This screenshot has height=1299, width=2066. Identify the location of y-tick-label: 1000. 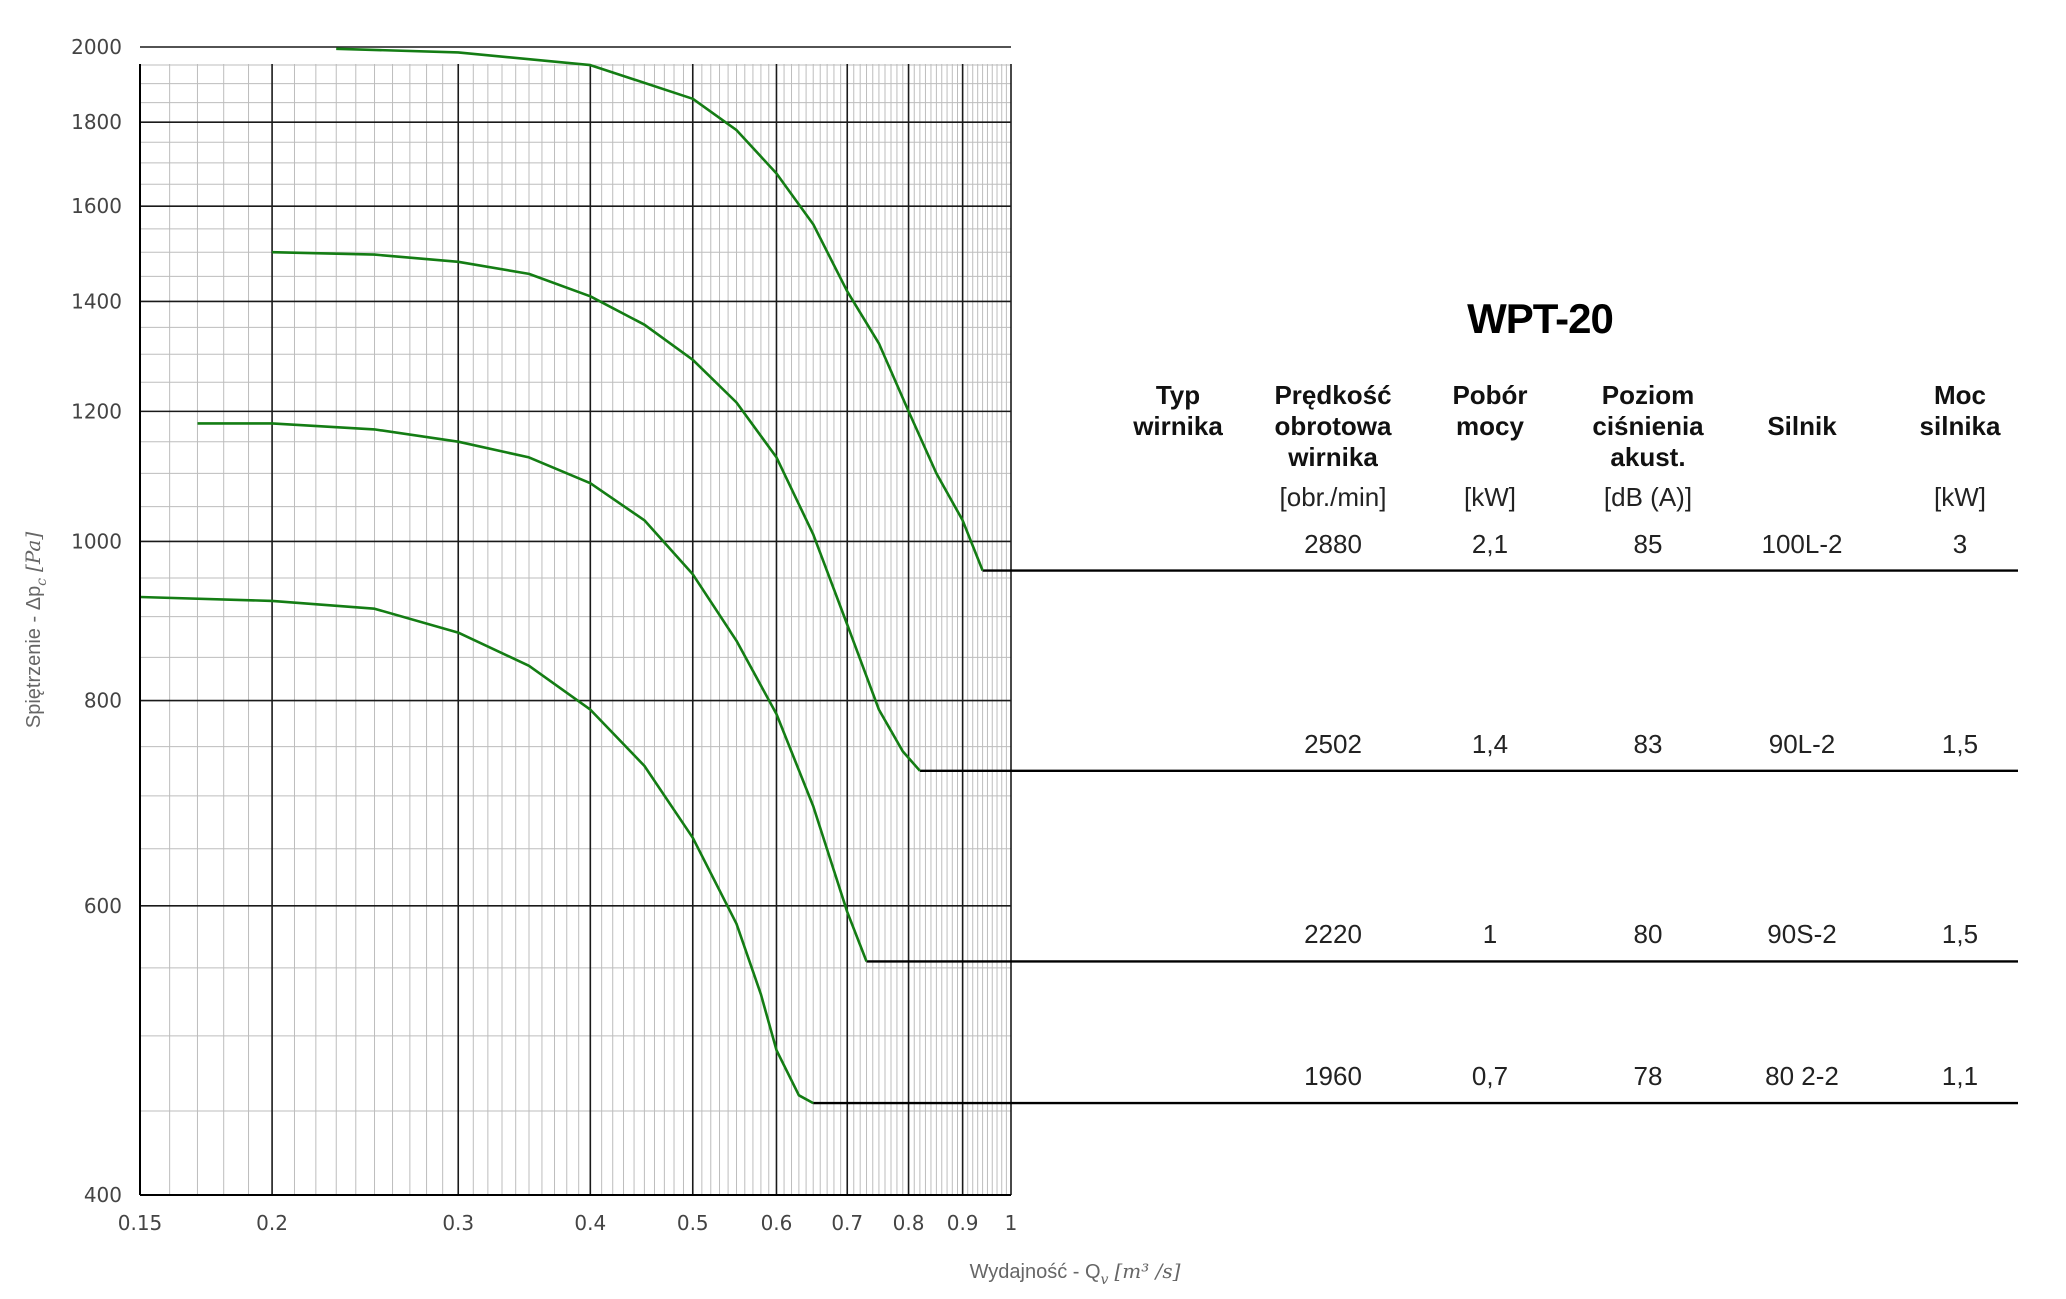
(96, 541).